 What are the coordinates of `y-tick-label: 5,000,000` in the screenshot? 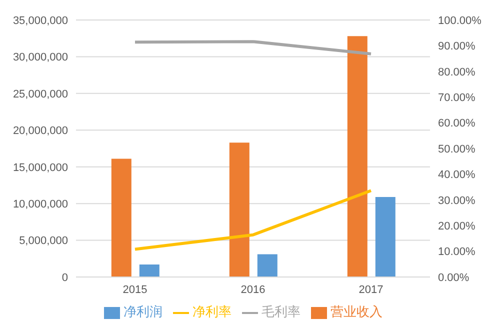 It's located at (43, 241).